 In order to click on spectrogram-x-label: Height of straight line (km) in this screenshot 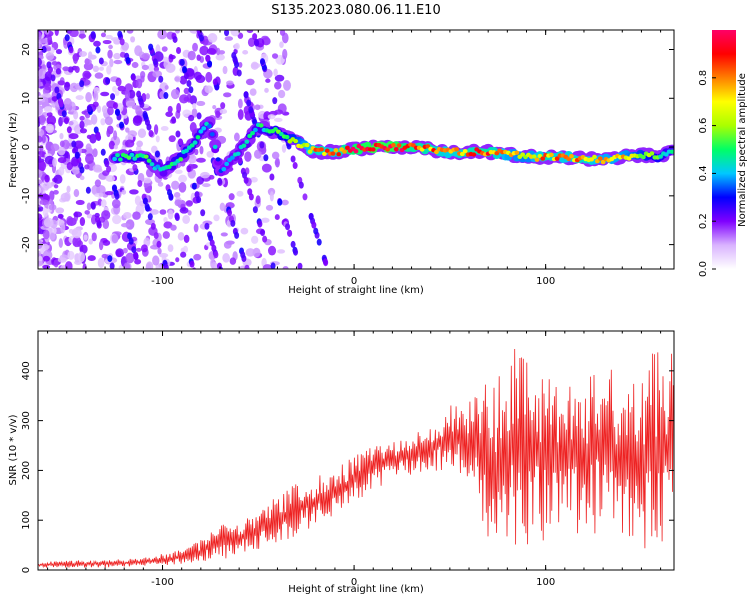, I will do `click(356, 290)`.